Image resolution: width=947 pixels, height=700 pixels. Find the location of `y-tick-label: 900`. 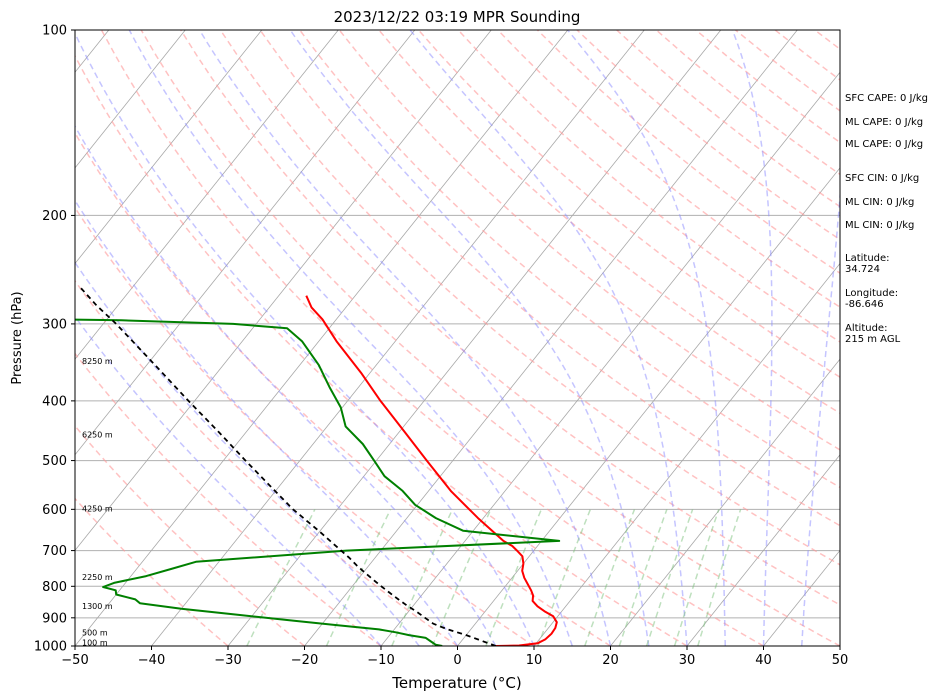

y-tick-label: 900 is located at coordinates (54, 618).